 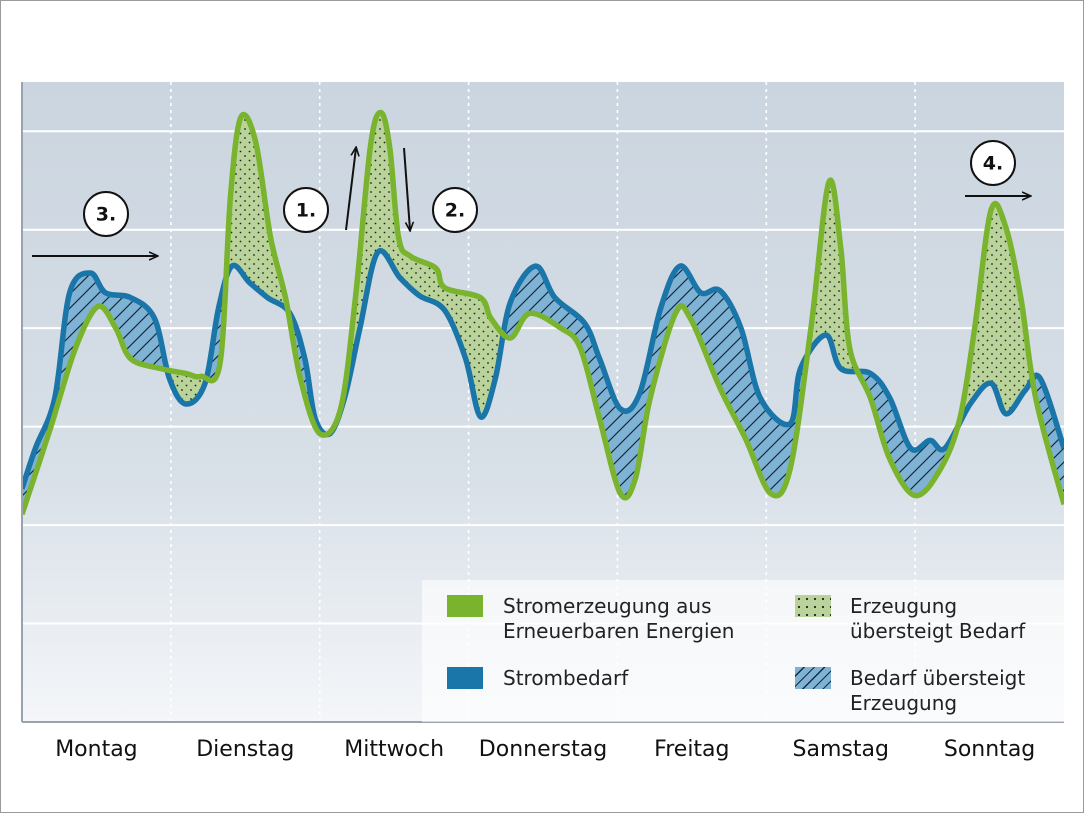 What do you see at coordinates (245, 749) in the screenshot?
I see `x-tick-label: Dienstag` at bounding box center [245, 749].